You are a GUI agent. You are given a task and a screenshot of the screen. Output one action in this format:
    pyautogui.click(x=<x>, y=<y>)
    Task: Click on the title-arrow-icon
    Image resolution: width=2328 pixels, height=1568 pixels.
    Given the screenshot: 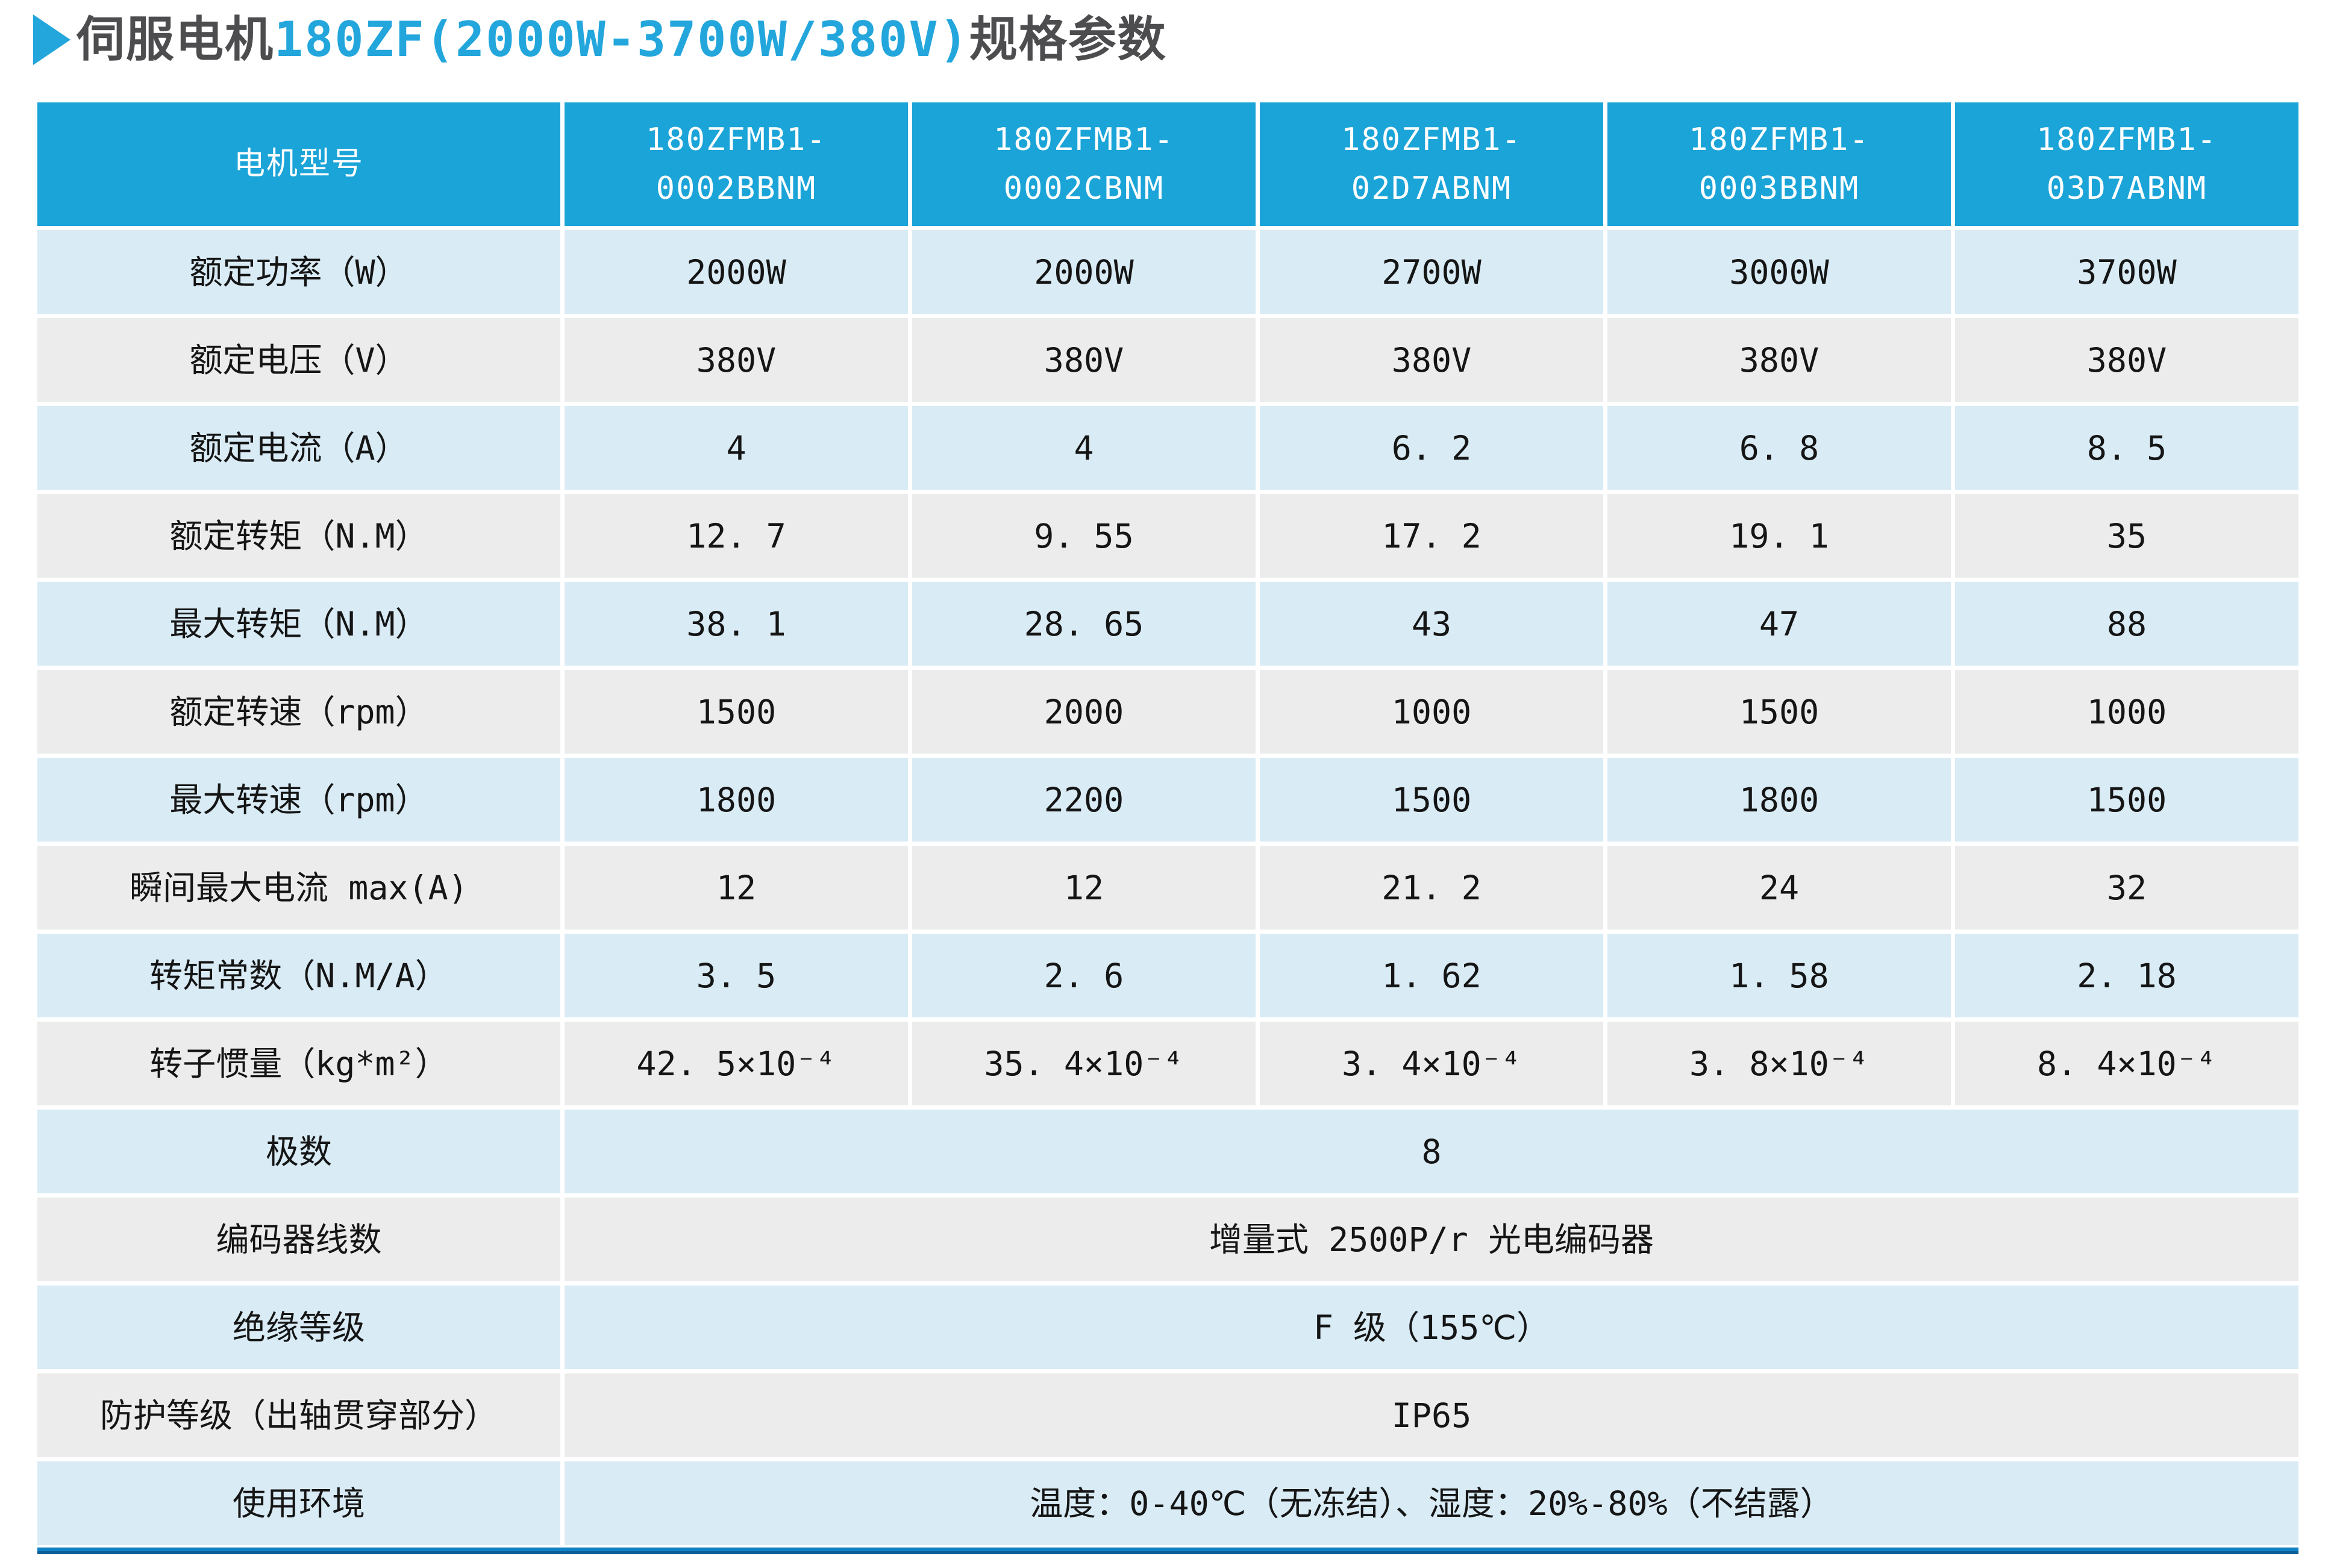 What is the action you would take?
    pyautogui.click(x=52, y=39)
    